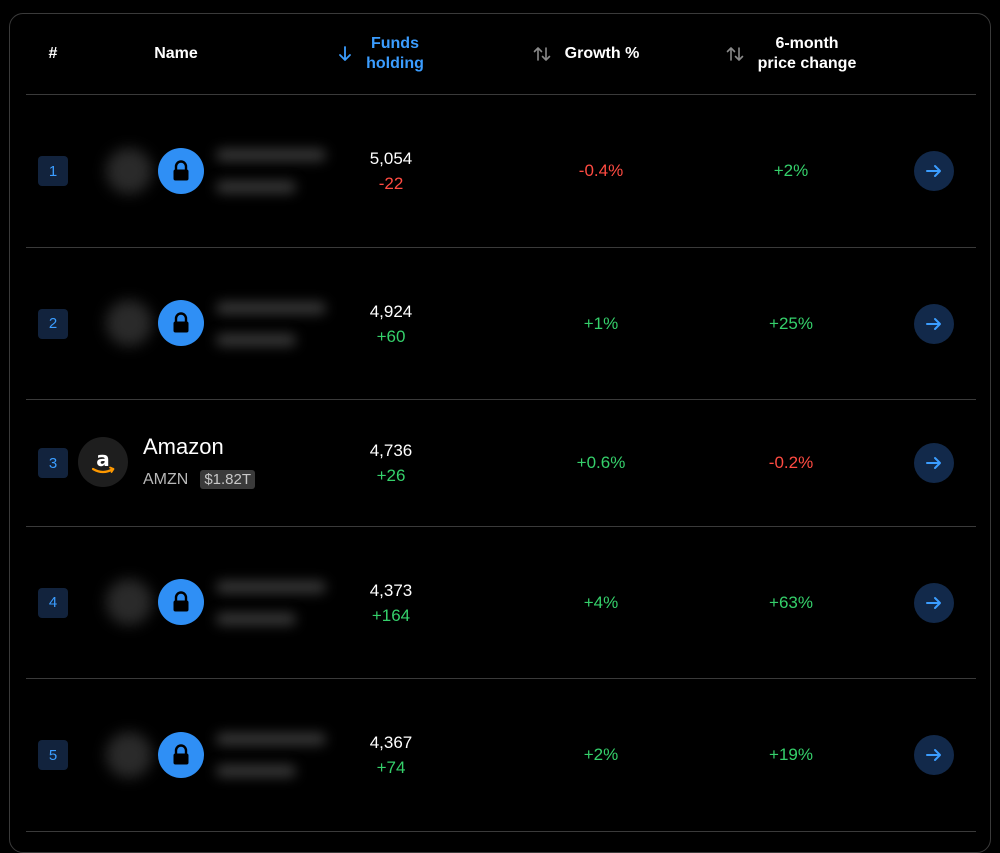 The image size is (1000, 853). I want to click on rank-badge: 2, so click(53, 323).